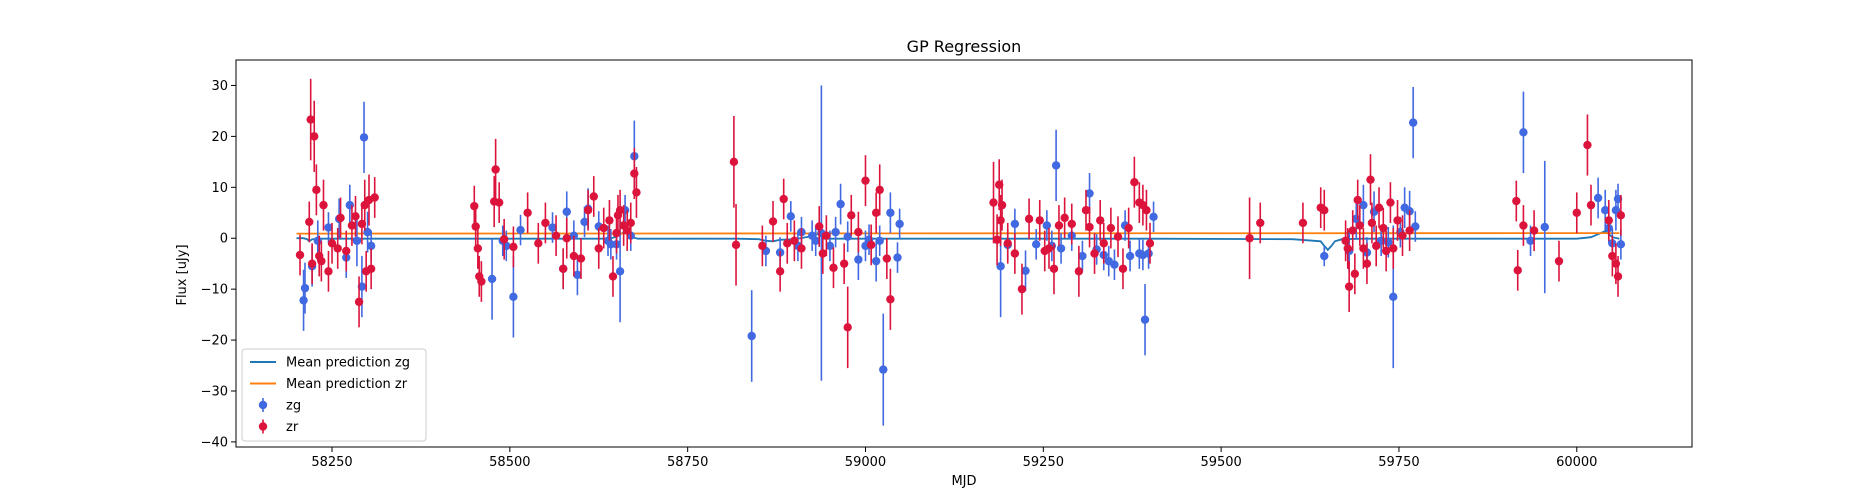  What do you see at coordinates (214, 341) in the screenshot?
I see `y-tick-label-2: −20` at bounding box center [214, 341].